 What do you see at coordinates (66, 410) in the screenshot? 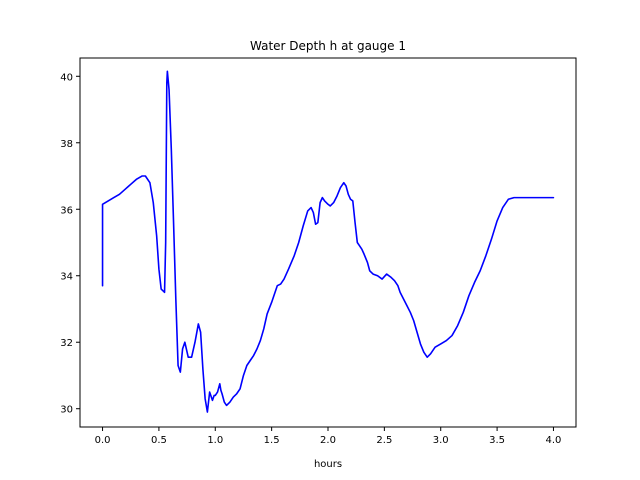
I see `y-tick-label: 30` at bounding box center [66, 410].